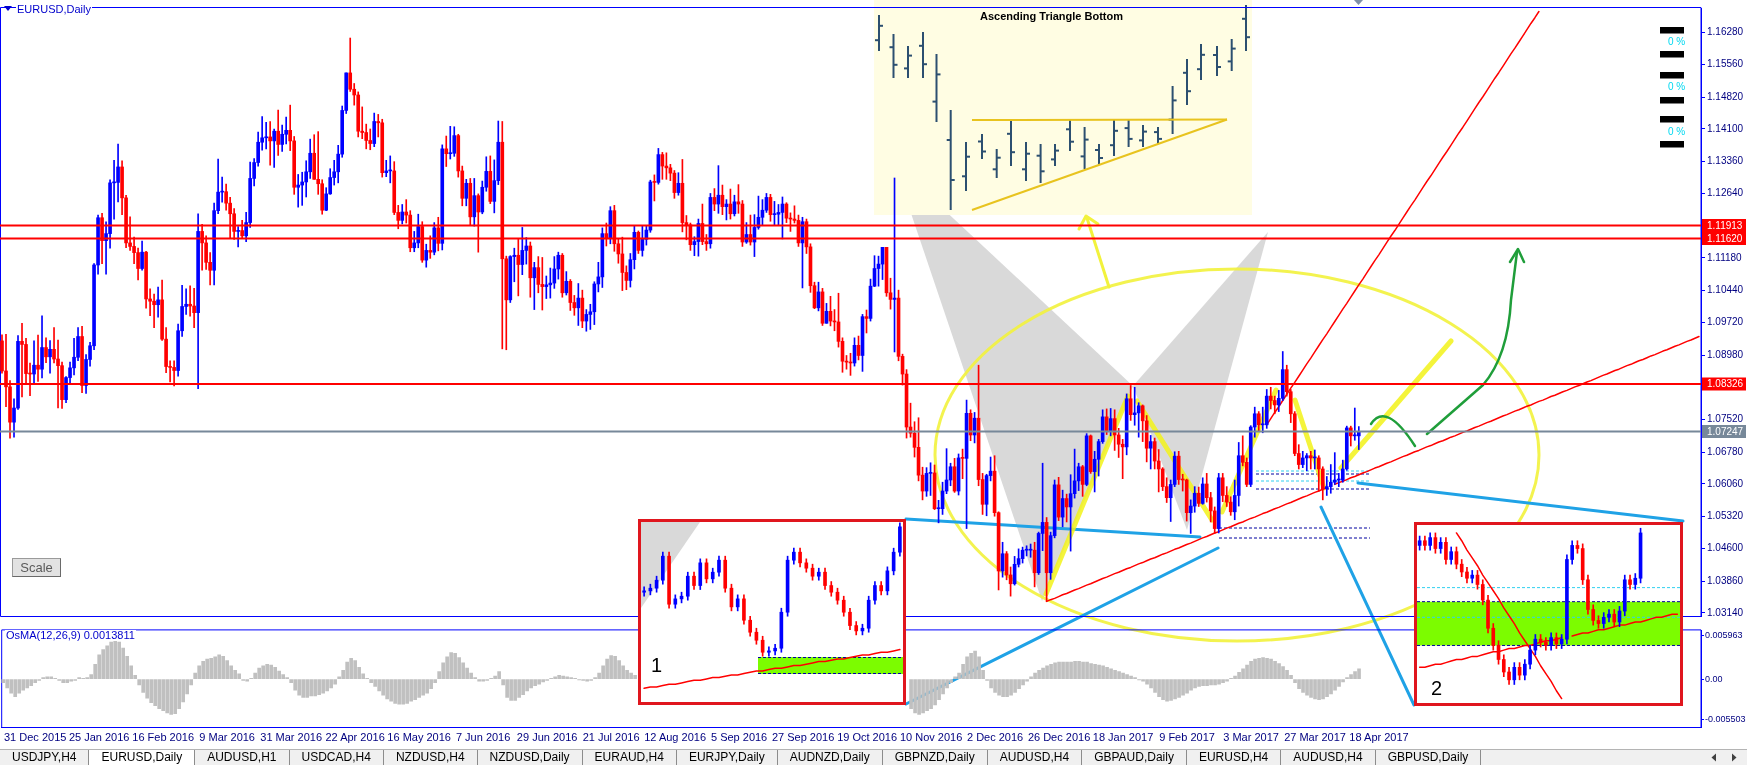 The width and height of the screenshot is (1747, 765). Describe the element at coordinates (547, 736) in the screenshot. I see `x-tick-label: 29 Jun 2016` at that location.